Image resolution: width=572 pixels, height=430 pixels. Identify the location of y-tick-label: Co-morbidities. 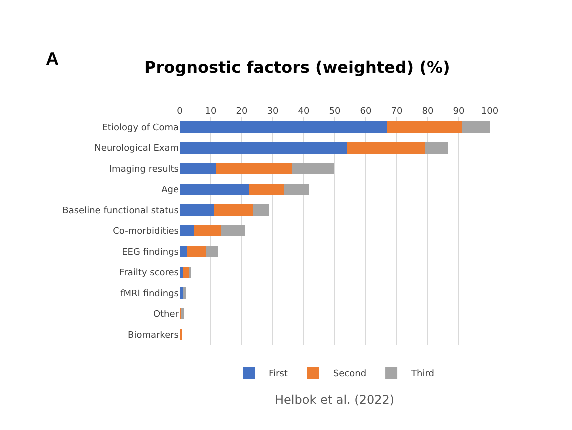
(146, 232).